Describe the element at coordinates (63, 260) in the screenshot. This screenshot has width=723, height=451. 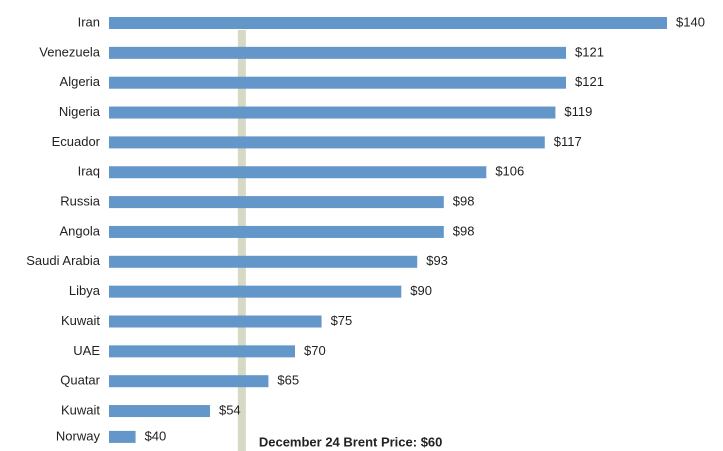
I see `y-tick-label: Saudi Arabia` at that location.